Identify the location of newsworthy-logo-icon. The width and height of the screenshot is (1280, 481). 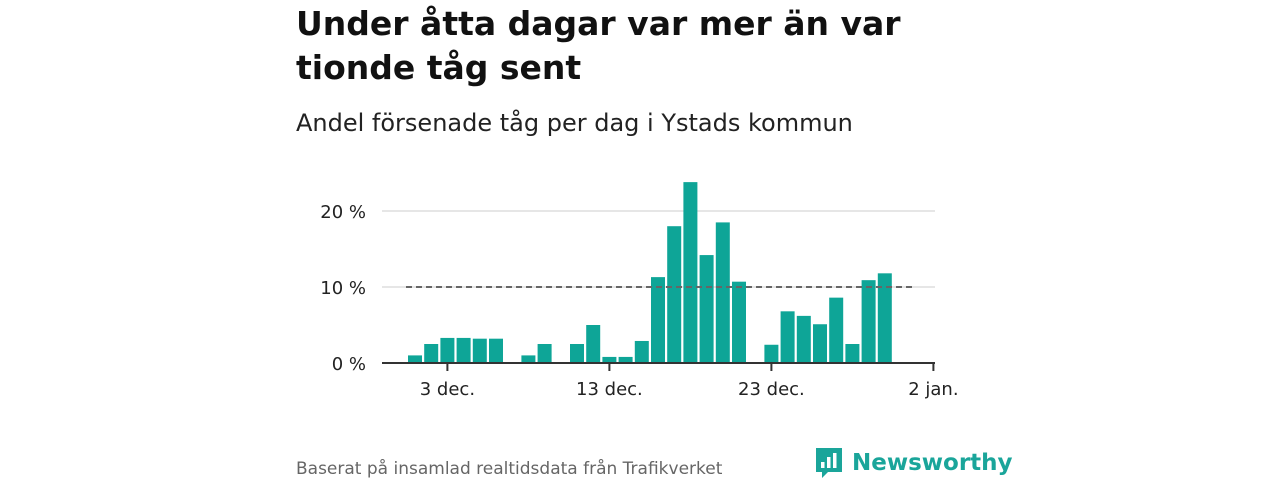
(829, 463).